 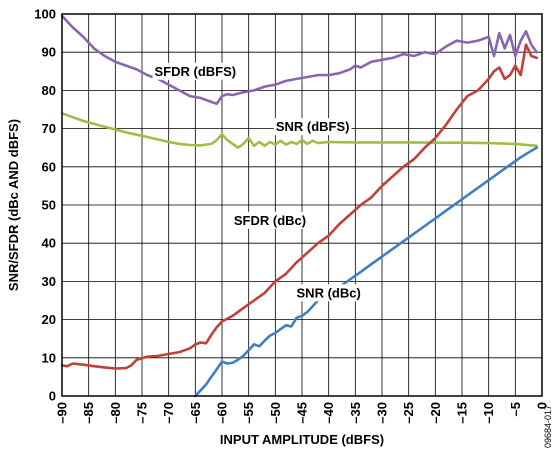 I want to click on y-tick-label: 10, so click(x=49, y=357).